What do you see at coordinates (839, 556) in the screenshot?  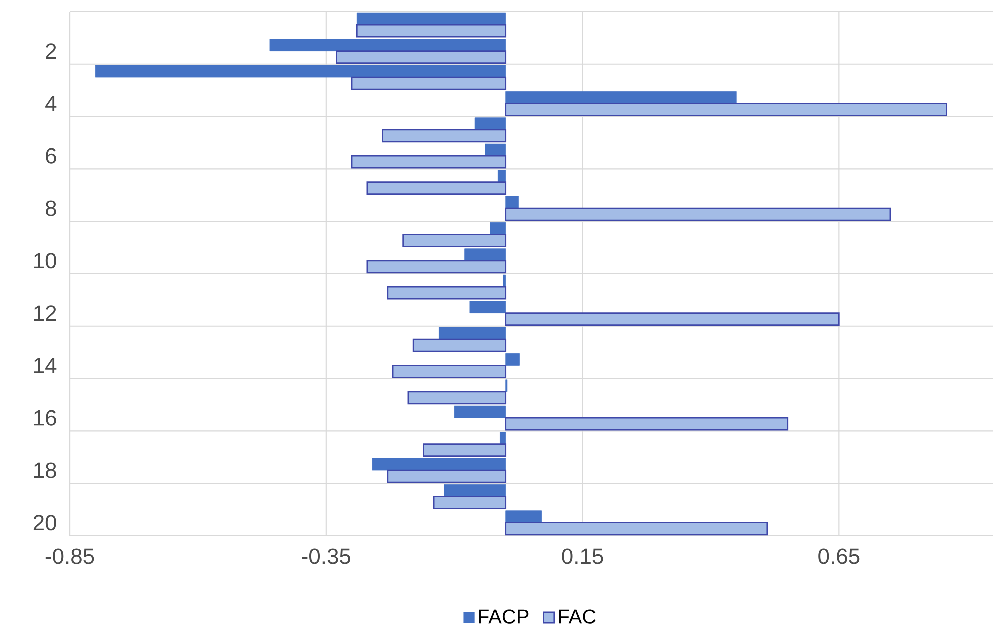 I see `x-tick-label: 0.65` at bounding box center [839, 556].